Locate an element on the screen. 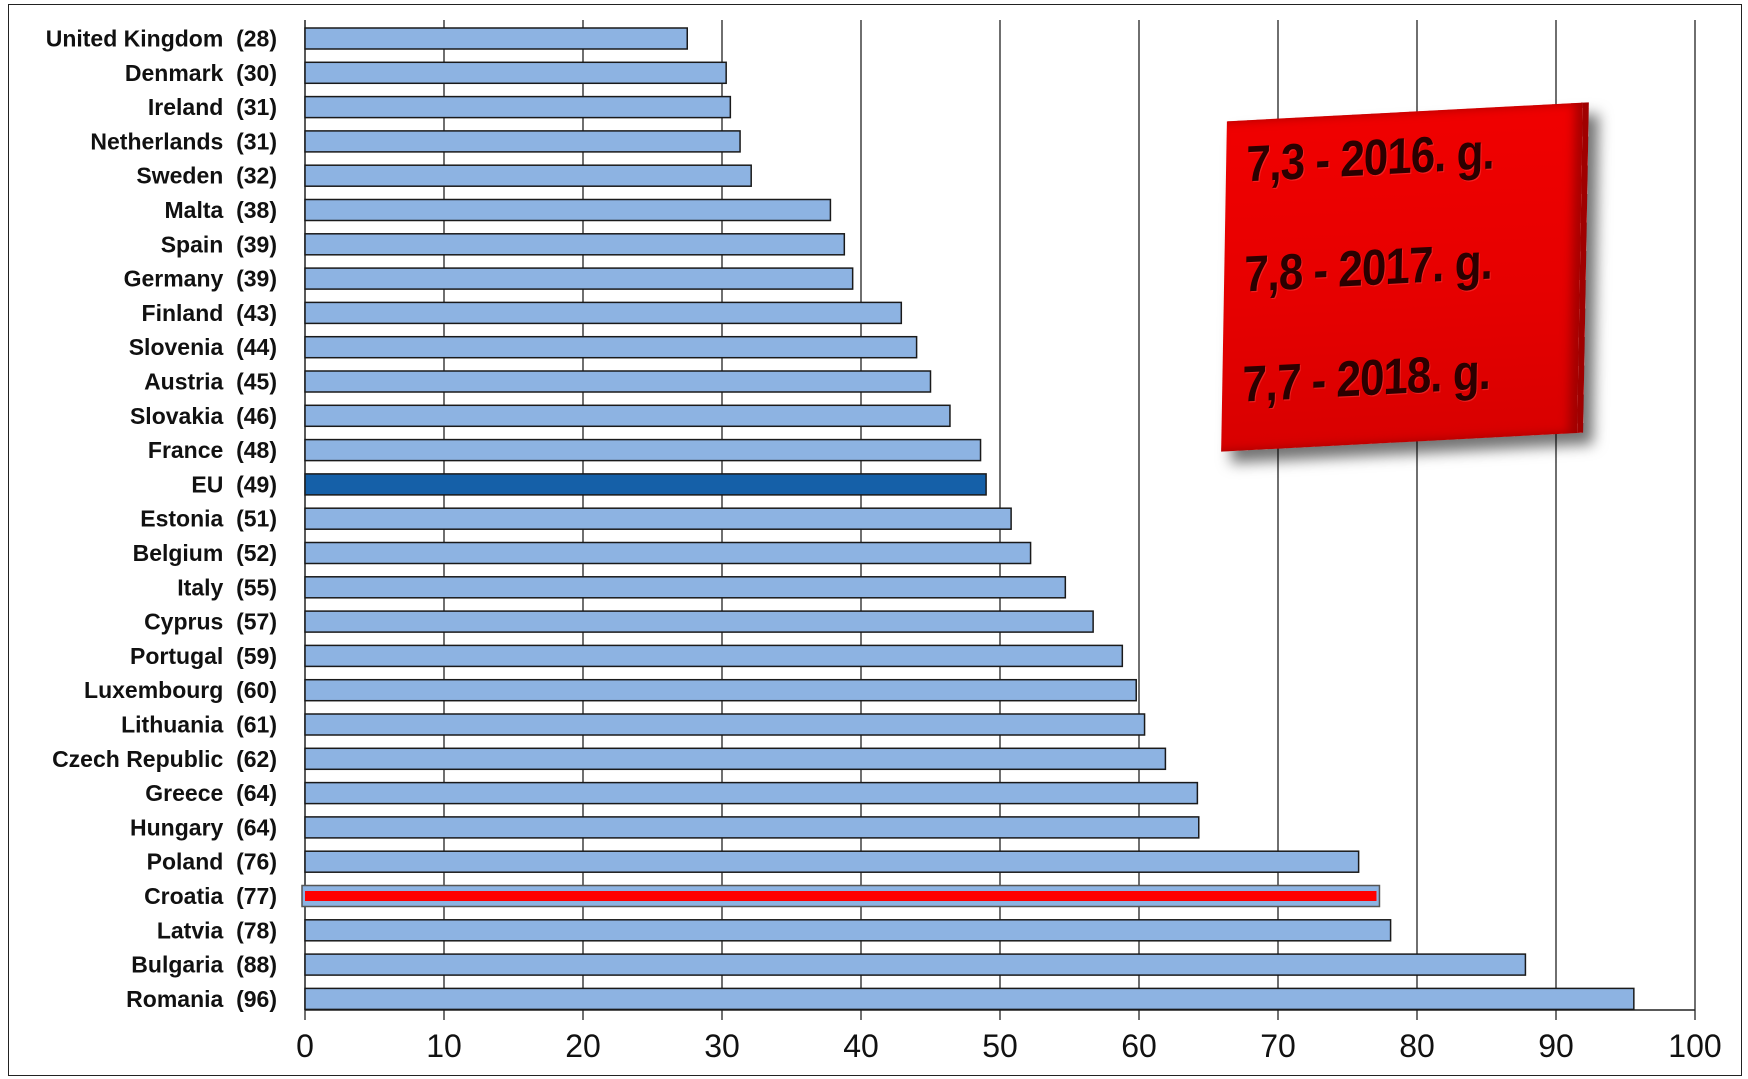 The width and height of the screenshot is (1748, 1079). x-tick-label: 70 is located at coordinates (1278, 1046).